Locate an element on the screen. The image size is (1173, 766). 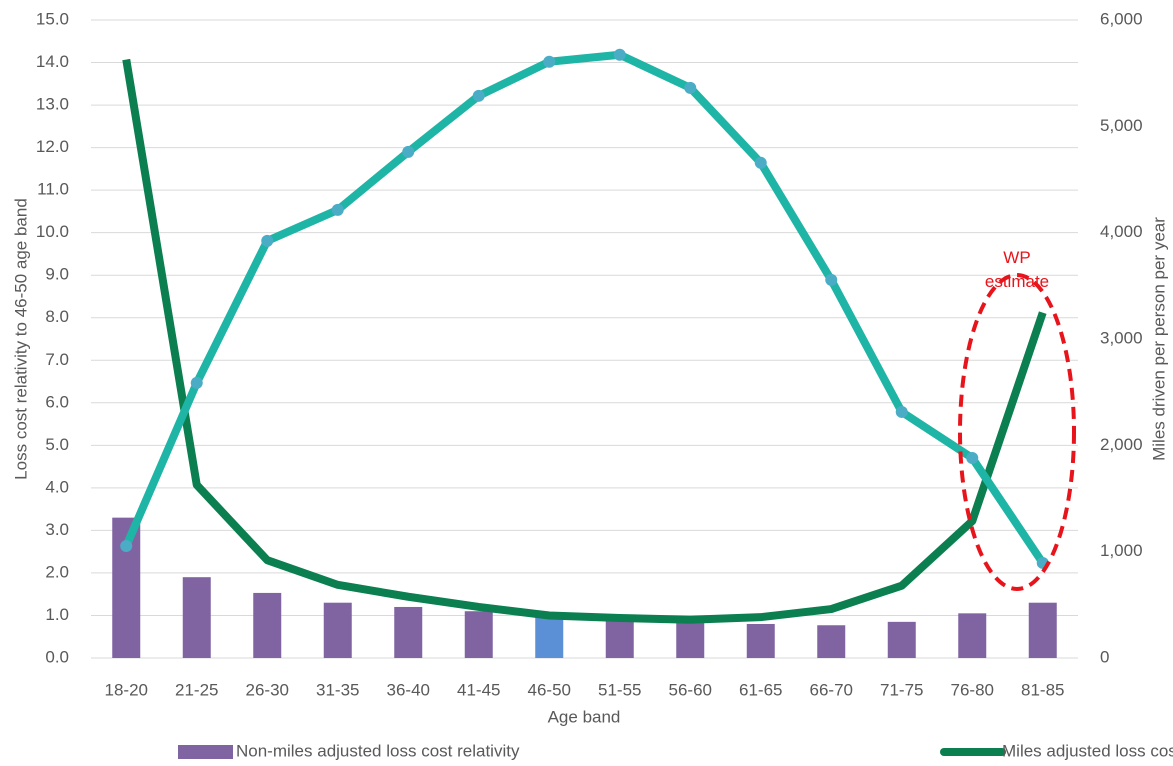
legend-label: Non-miles adjusted loss cost relativity is located at coordinates (378, 750).